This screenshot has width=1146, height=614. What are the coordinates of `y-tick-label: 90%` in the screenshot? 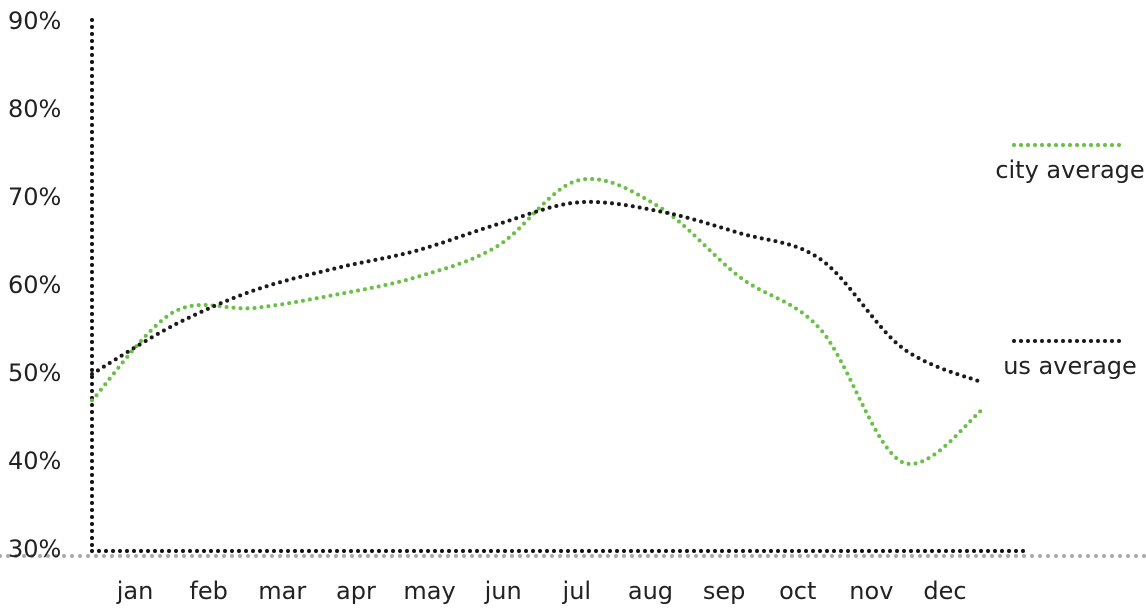 It's located at (34, 21).